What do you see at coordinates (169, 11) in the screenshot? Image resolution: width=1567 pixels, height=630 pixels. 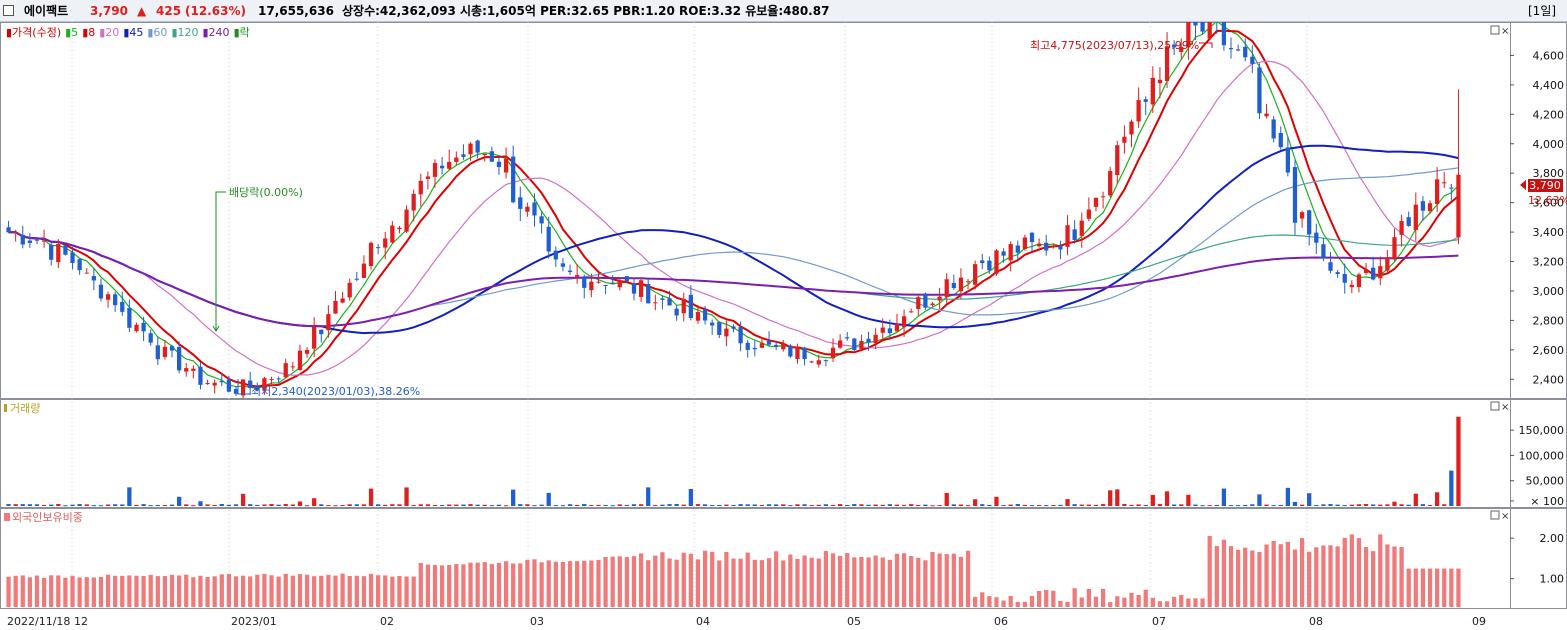 I see `price-change: 425` at bounding box center [169, 11].